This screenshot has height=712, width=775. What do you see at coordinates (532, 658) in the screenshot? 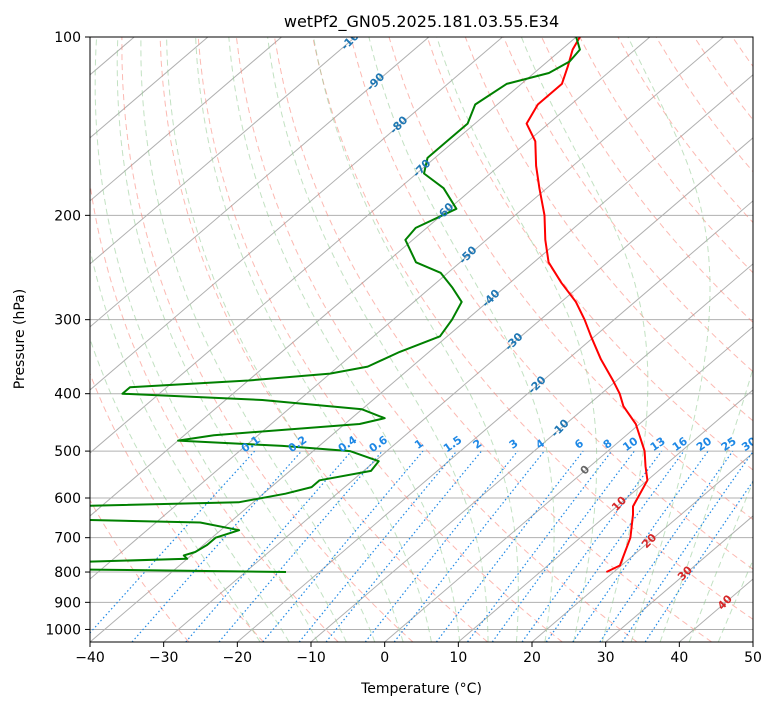
I see `x-tick-label: 20` at bounding box center [532, 658].